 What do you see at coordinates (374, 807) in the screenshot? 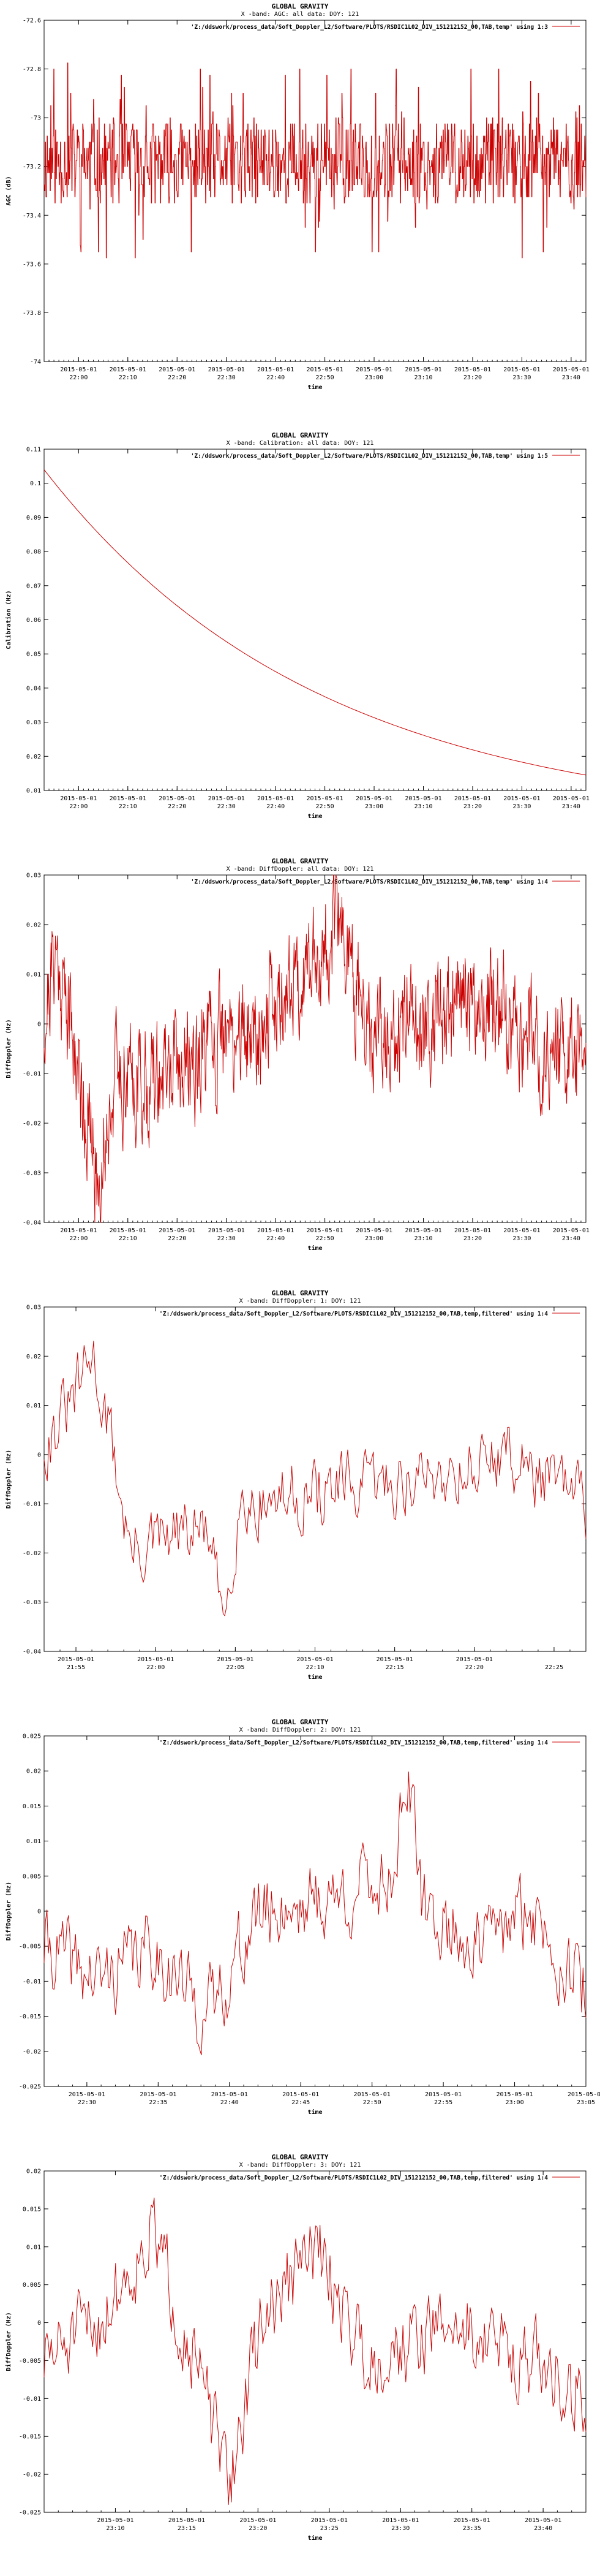
I see `x-tick-time: 23:00` at bounding box center [374, 807].